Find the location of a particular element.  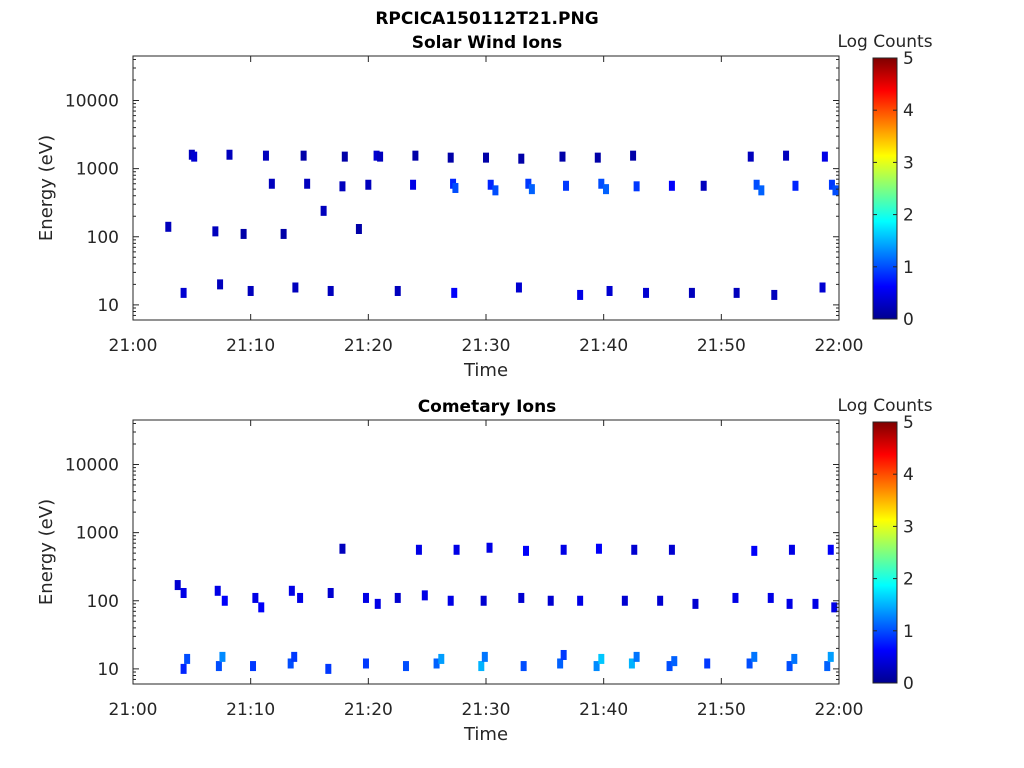

x-tick-label: 21:00 is located at coordinates (133, 346).